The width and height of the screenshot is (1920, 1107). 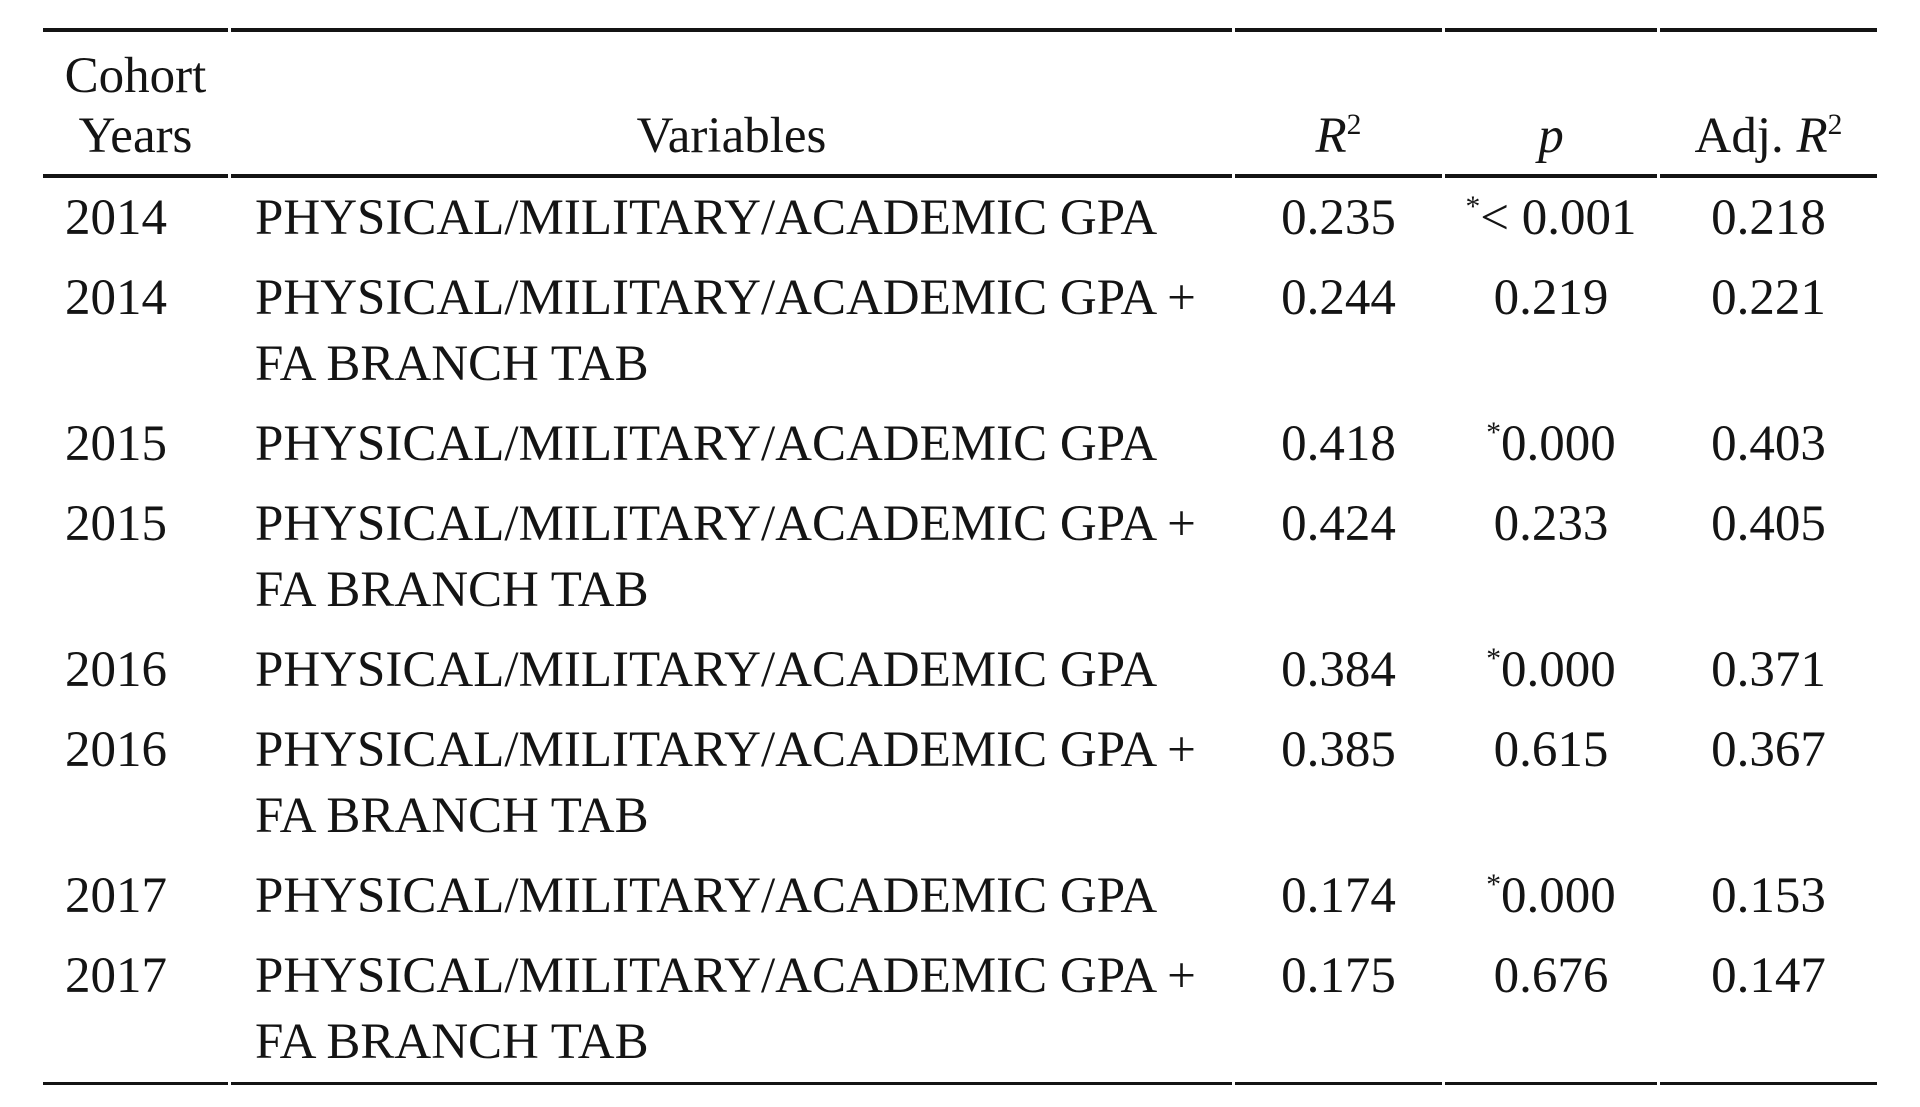 What do you see at coordinates (1551, 103) in the screenshot?
I see `column-header-p: p` at bounding box center [1551, 103].